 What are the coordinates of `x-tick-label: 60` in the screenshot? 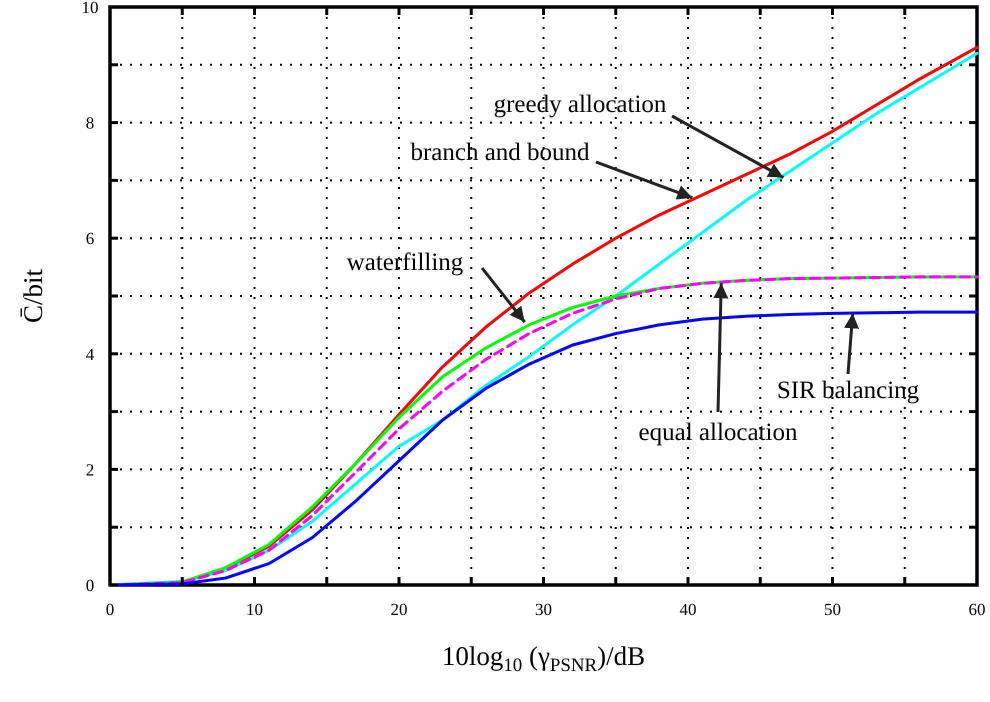 It's located at (977, 609).